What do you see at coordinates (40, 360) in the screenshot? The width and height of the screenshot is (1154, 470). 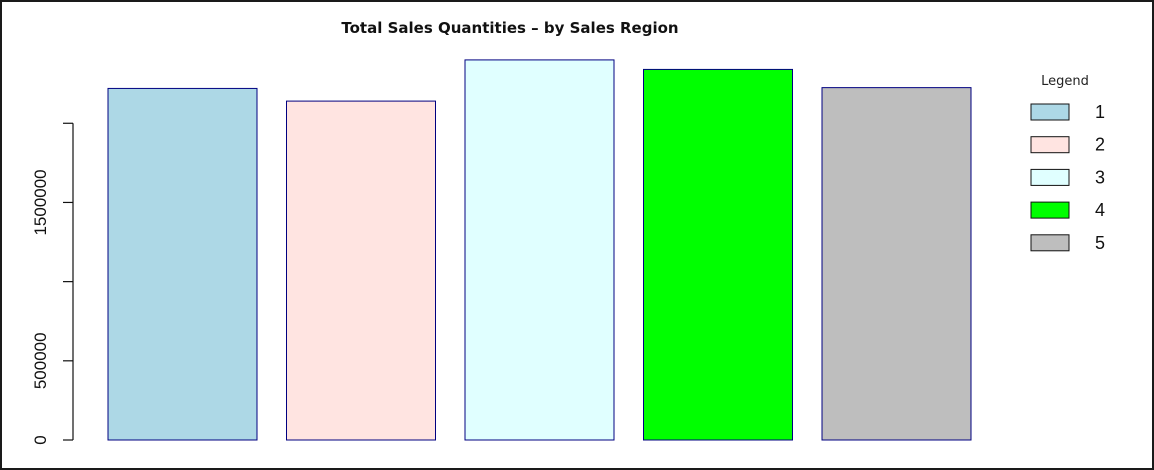 I see `y-tick-label: 500000` at bounding box center [40, 360].